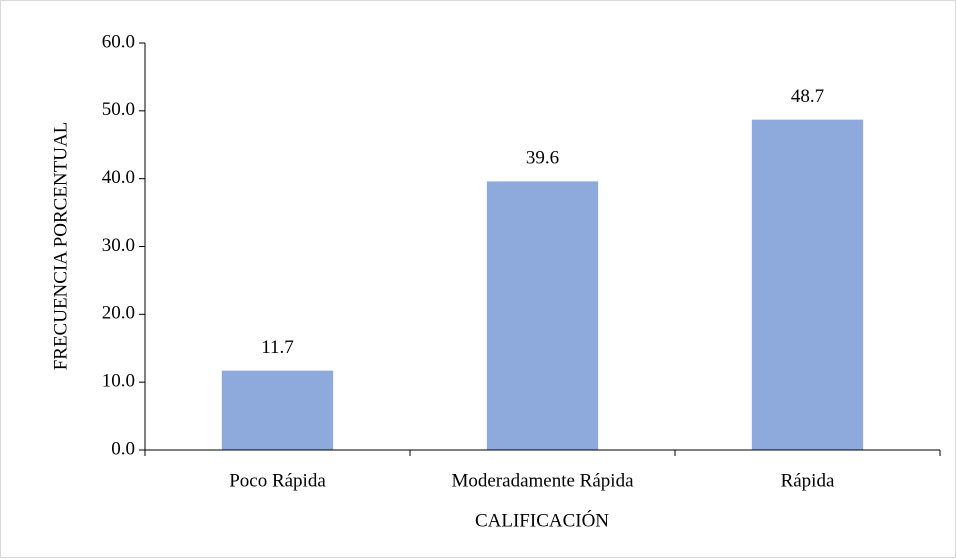 This screenshot has height=559, width=957. What do you see at coordinates (277, 347) in the screenshot?
I see `value-label: 11.7` at bounding box center [277, 347].